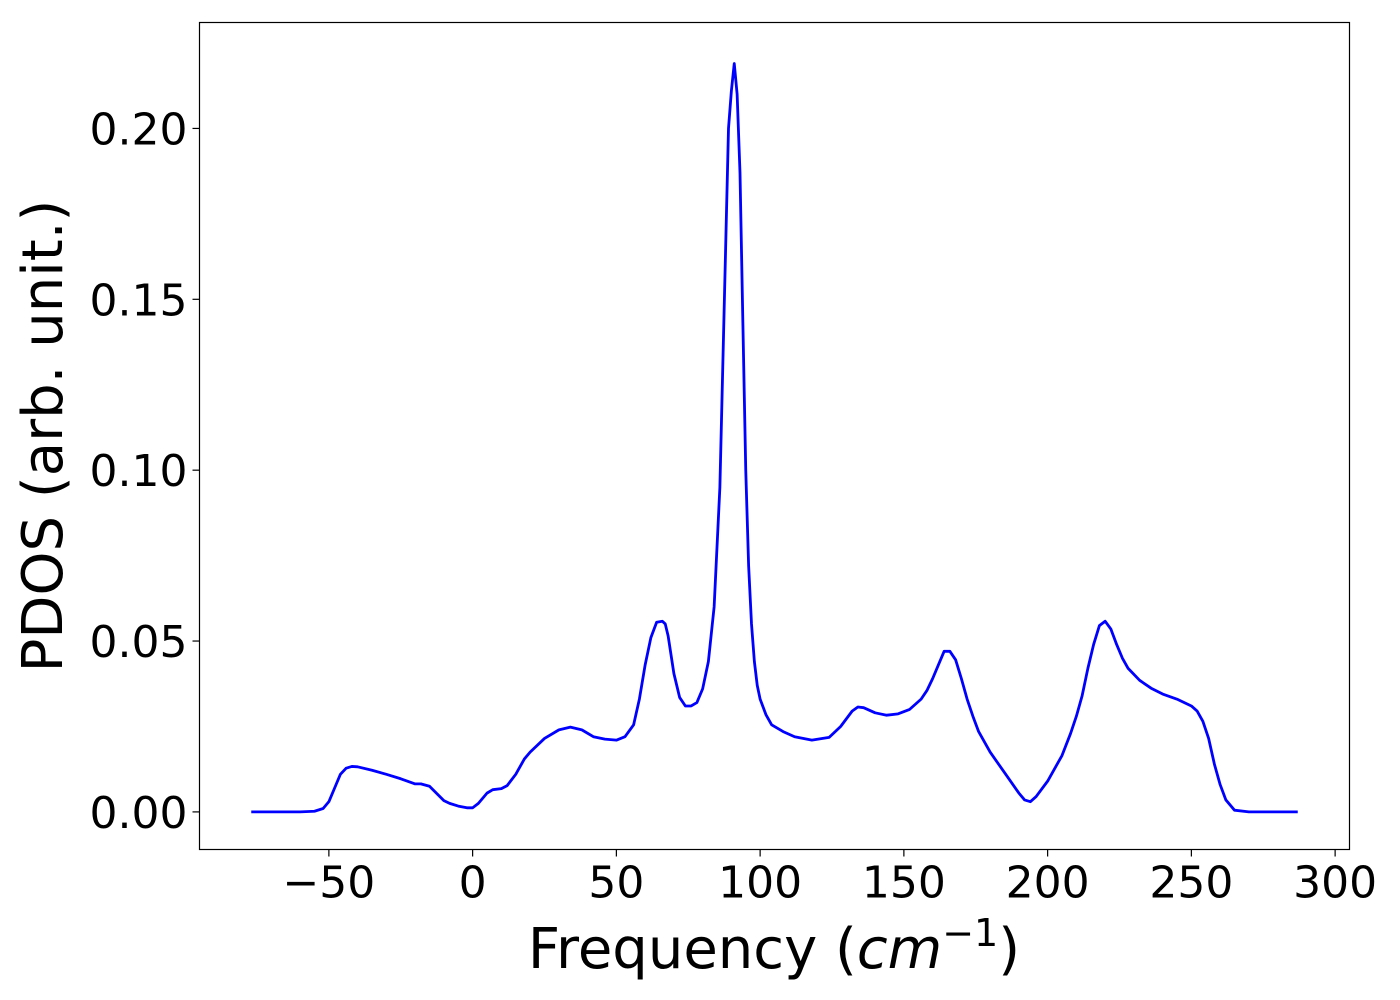 The width and height of the screenshot is (1400, 1000). I want to click on x-tick-label: −50, so click(328, 883).